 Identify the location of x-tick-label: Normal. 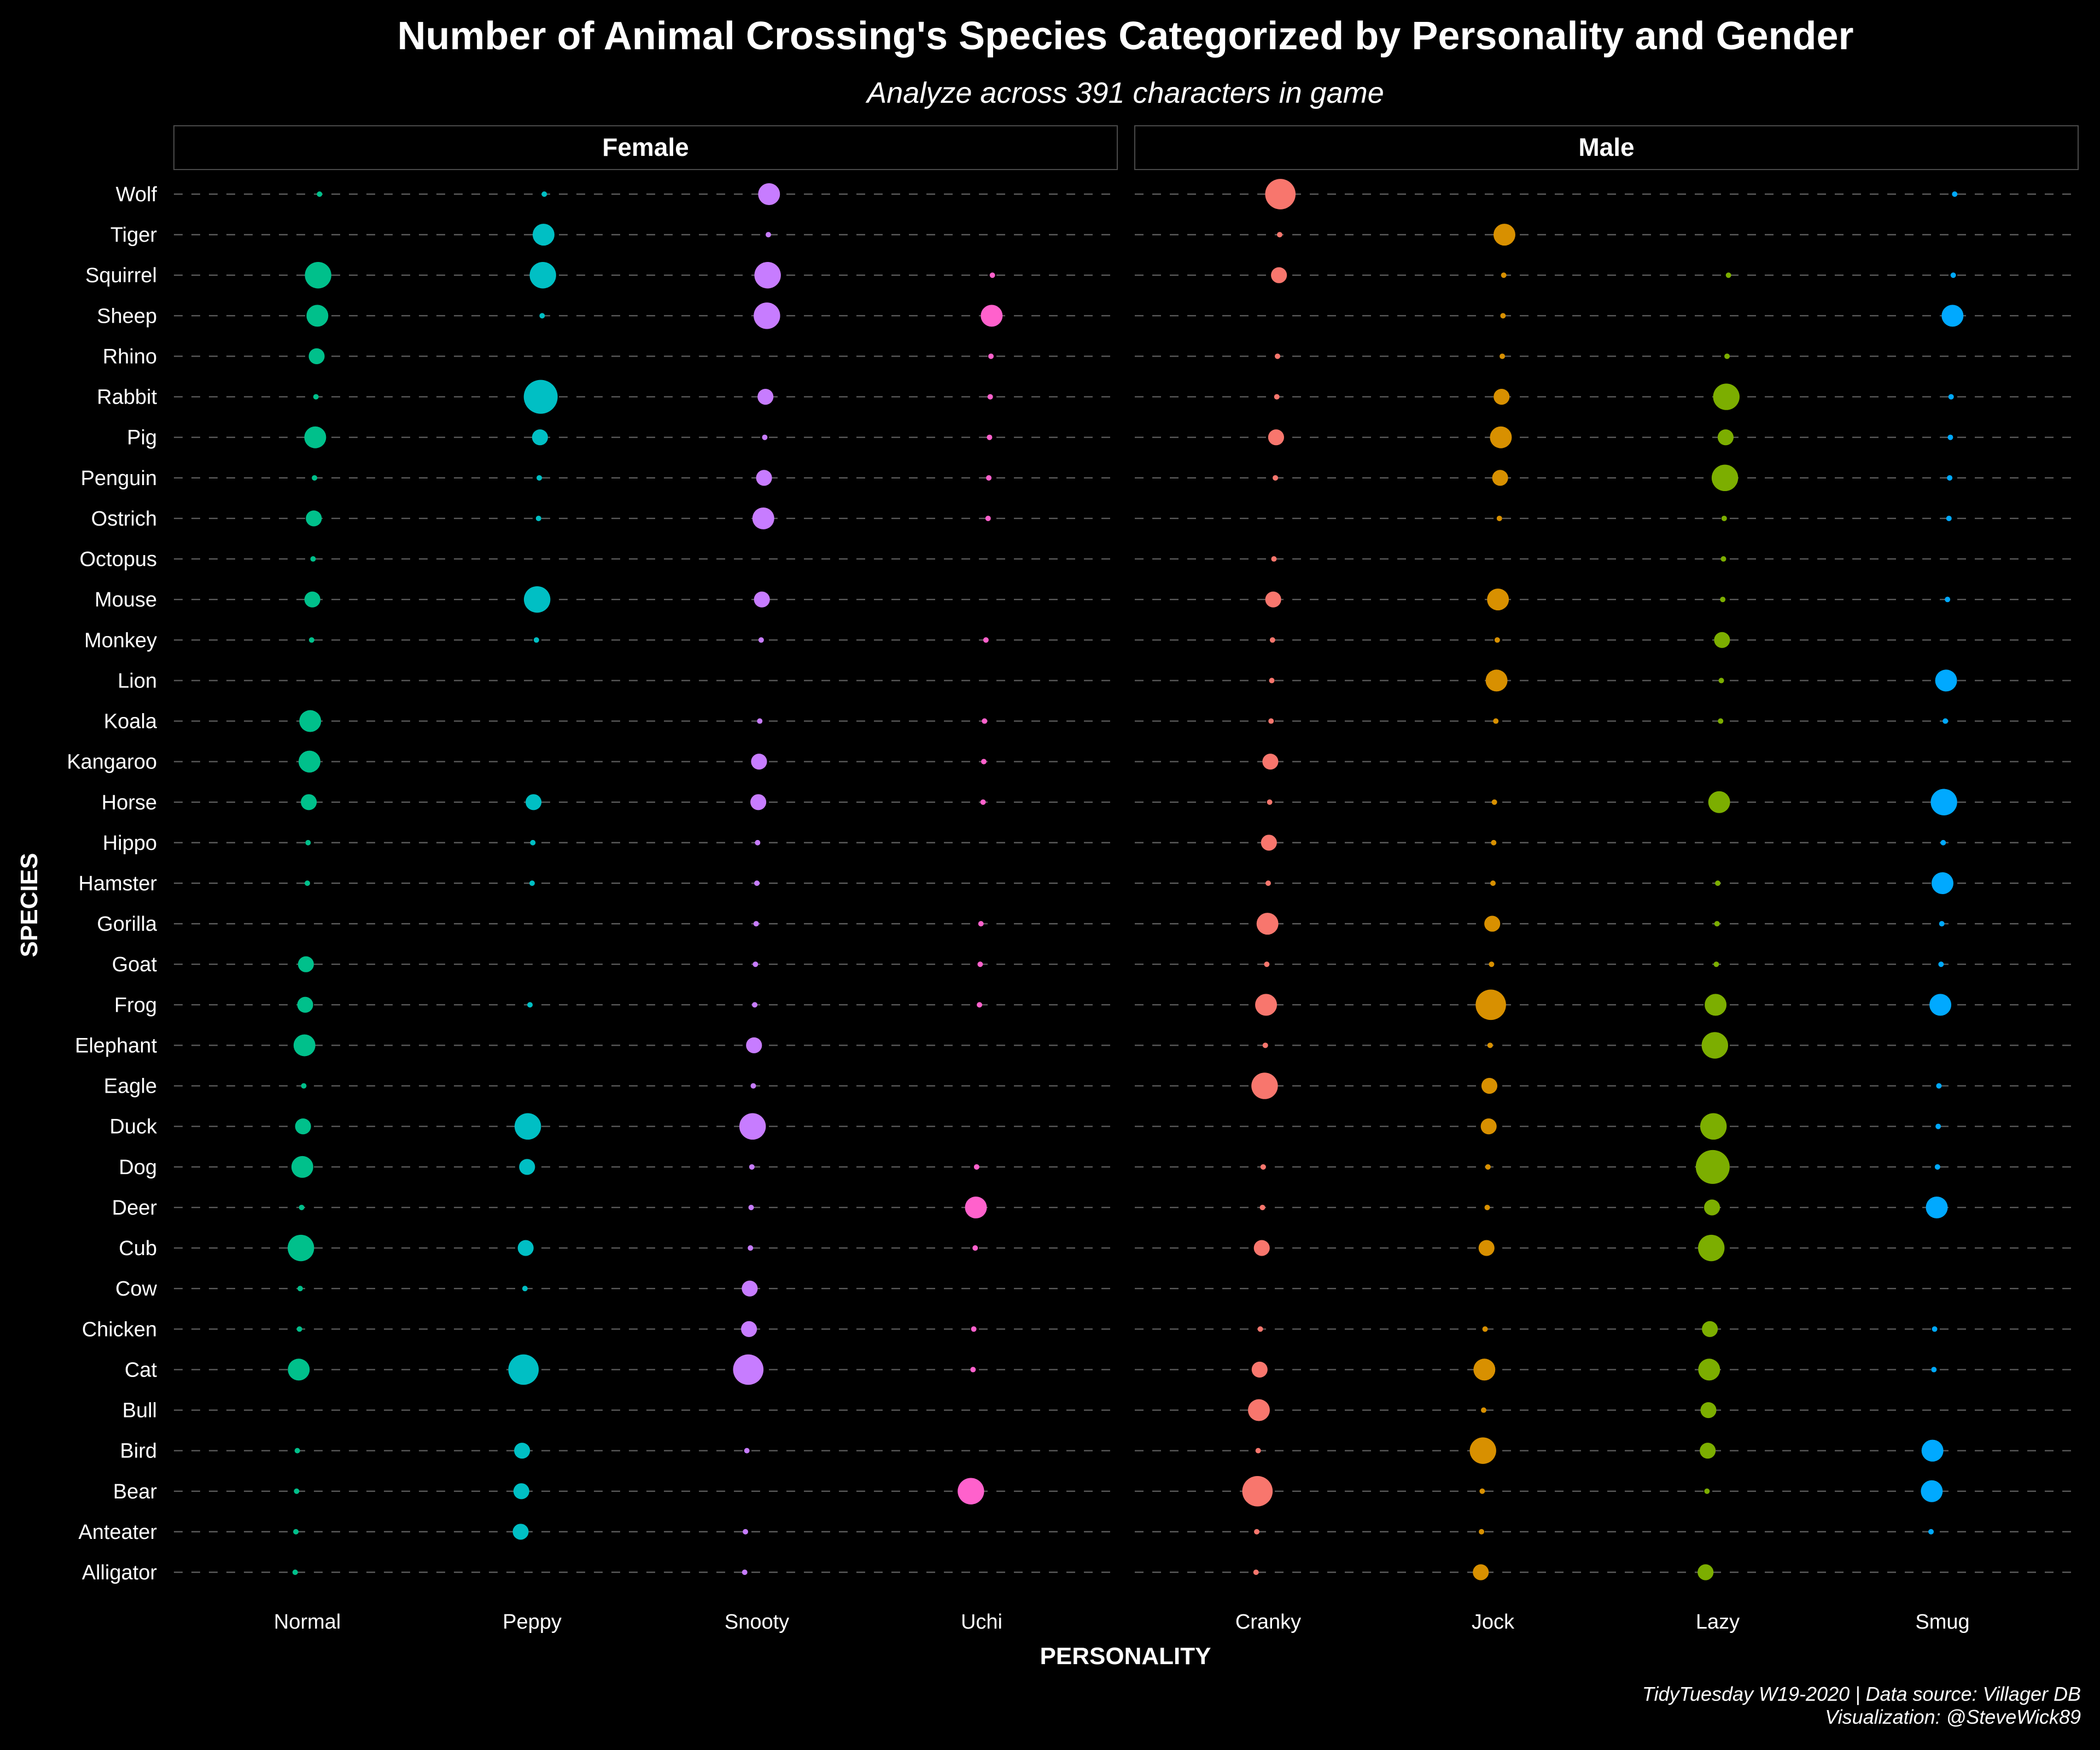
(307, 1622).